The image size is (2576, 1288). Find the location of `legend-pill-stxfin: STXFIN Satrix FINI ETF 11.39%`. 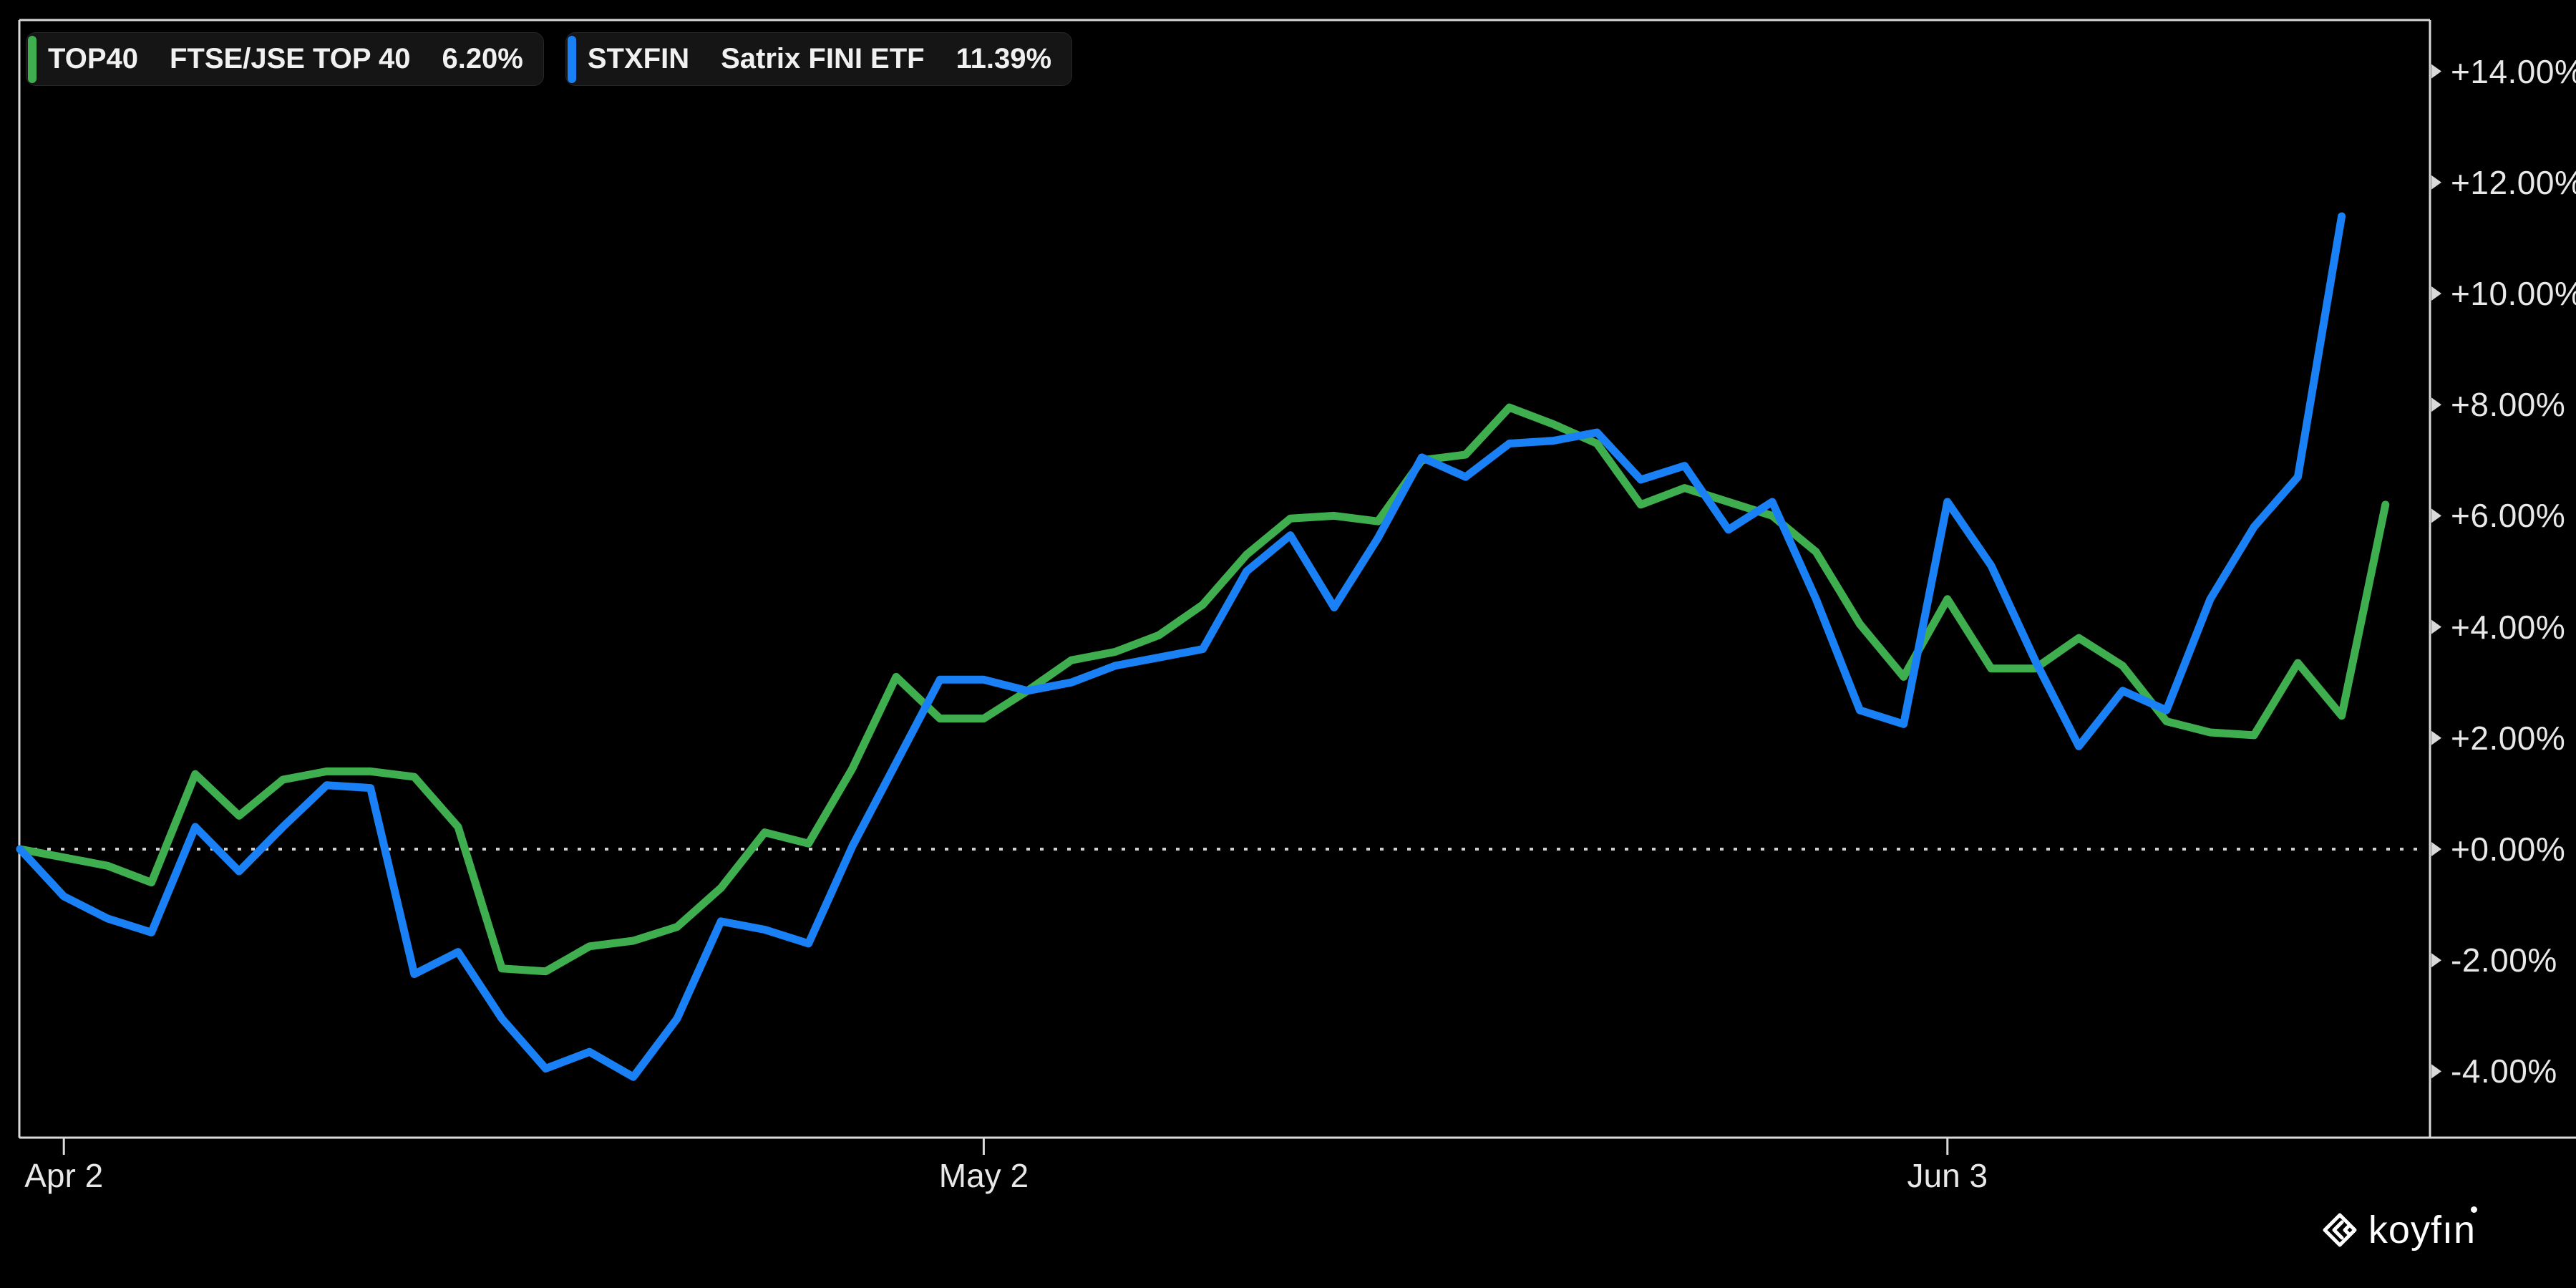

legend-pill-stxfin: STXFIN Satrix FINI ETF 11.39% is located at coordinates (819, 59).